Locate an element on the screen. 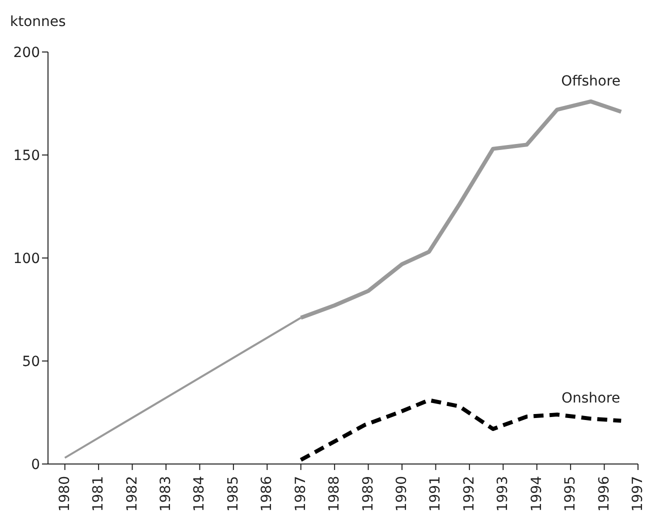 The width and height of the screenshot is (651, 516). x-tick-label: 1985 is located at coordinates (233, 494).